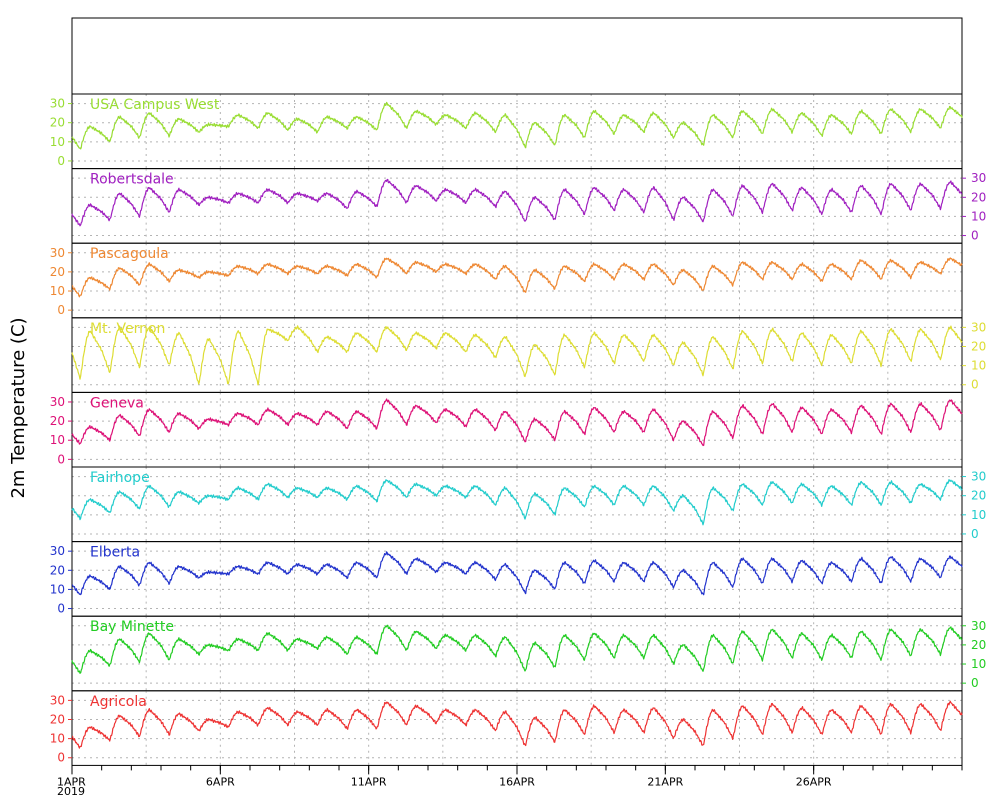 This screenshot has width=1000, height=800. What do you see at coordinates (517, 781) in the screenshot?
I see `x-tick-label: 16APR` at bounding box center [517, 781].